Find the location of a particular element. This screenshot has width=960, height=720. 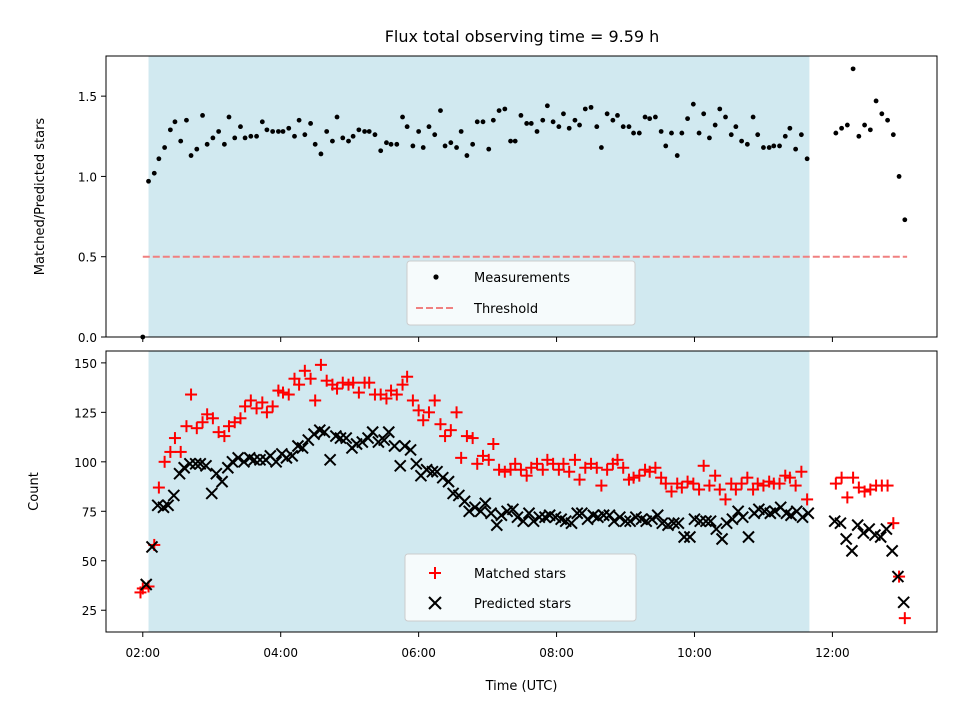

legend-predicted-marker is located at coordinates (435, 603).